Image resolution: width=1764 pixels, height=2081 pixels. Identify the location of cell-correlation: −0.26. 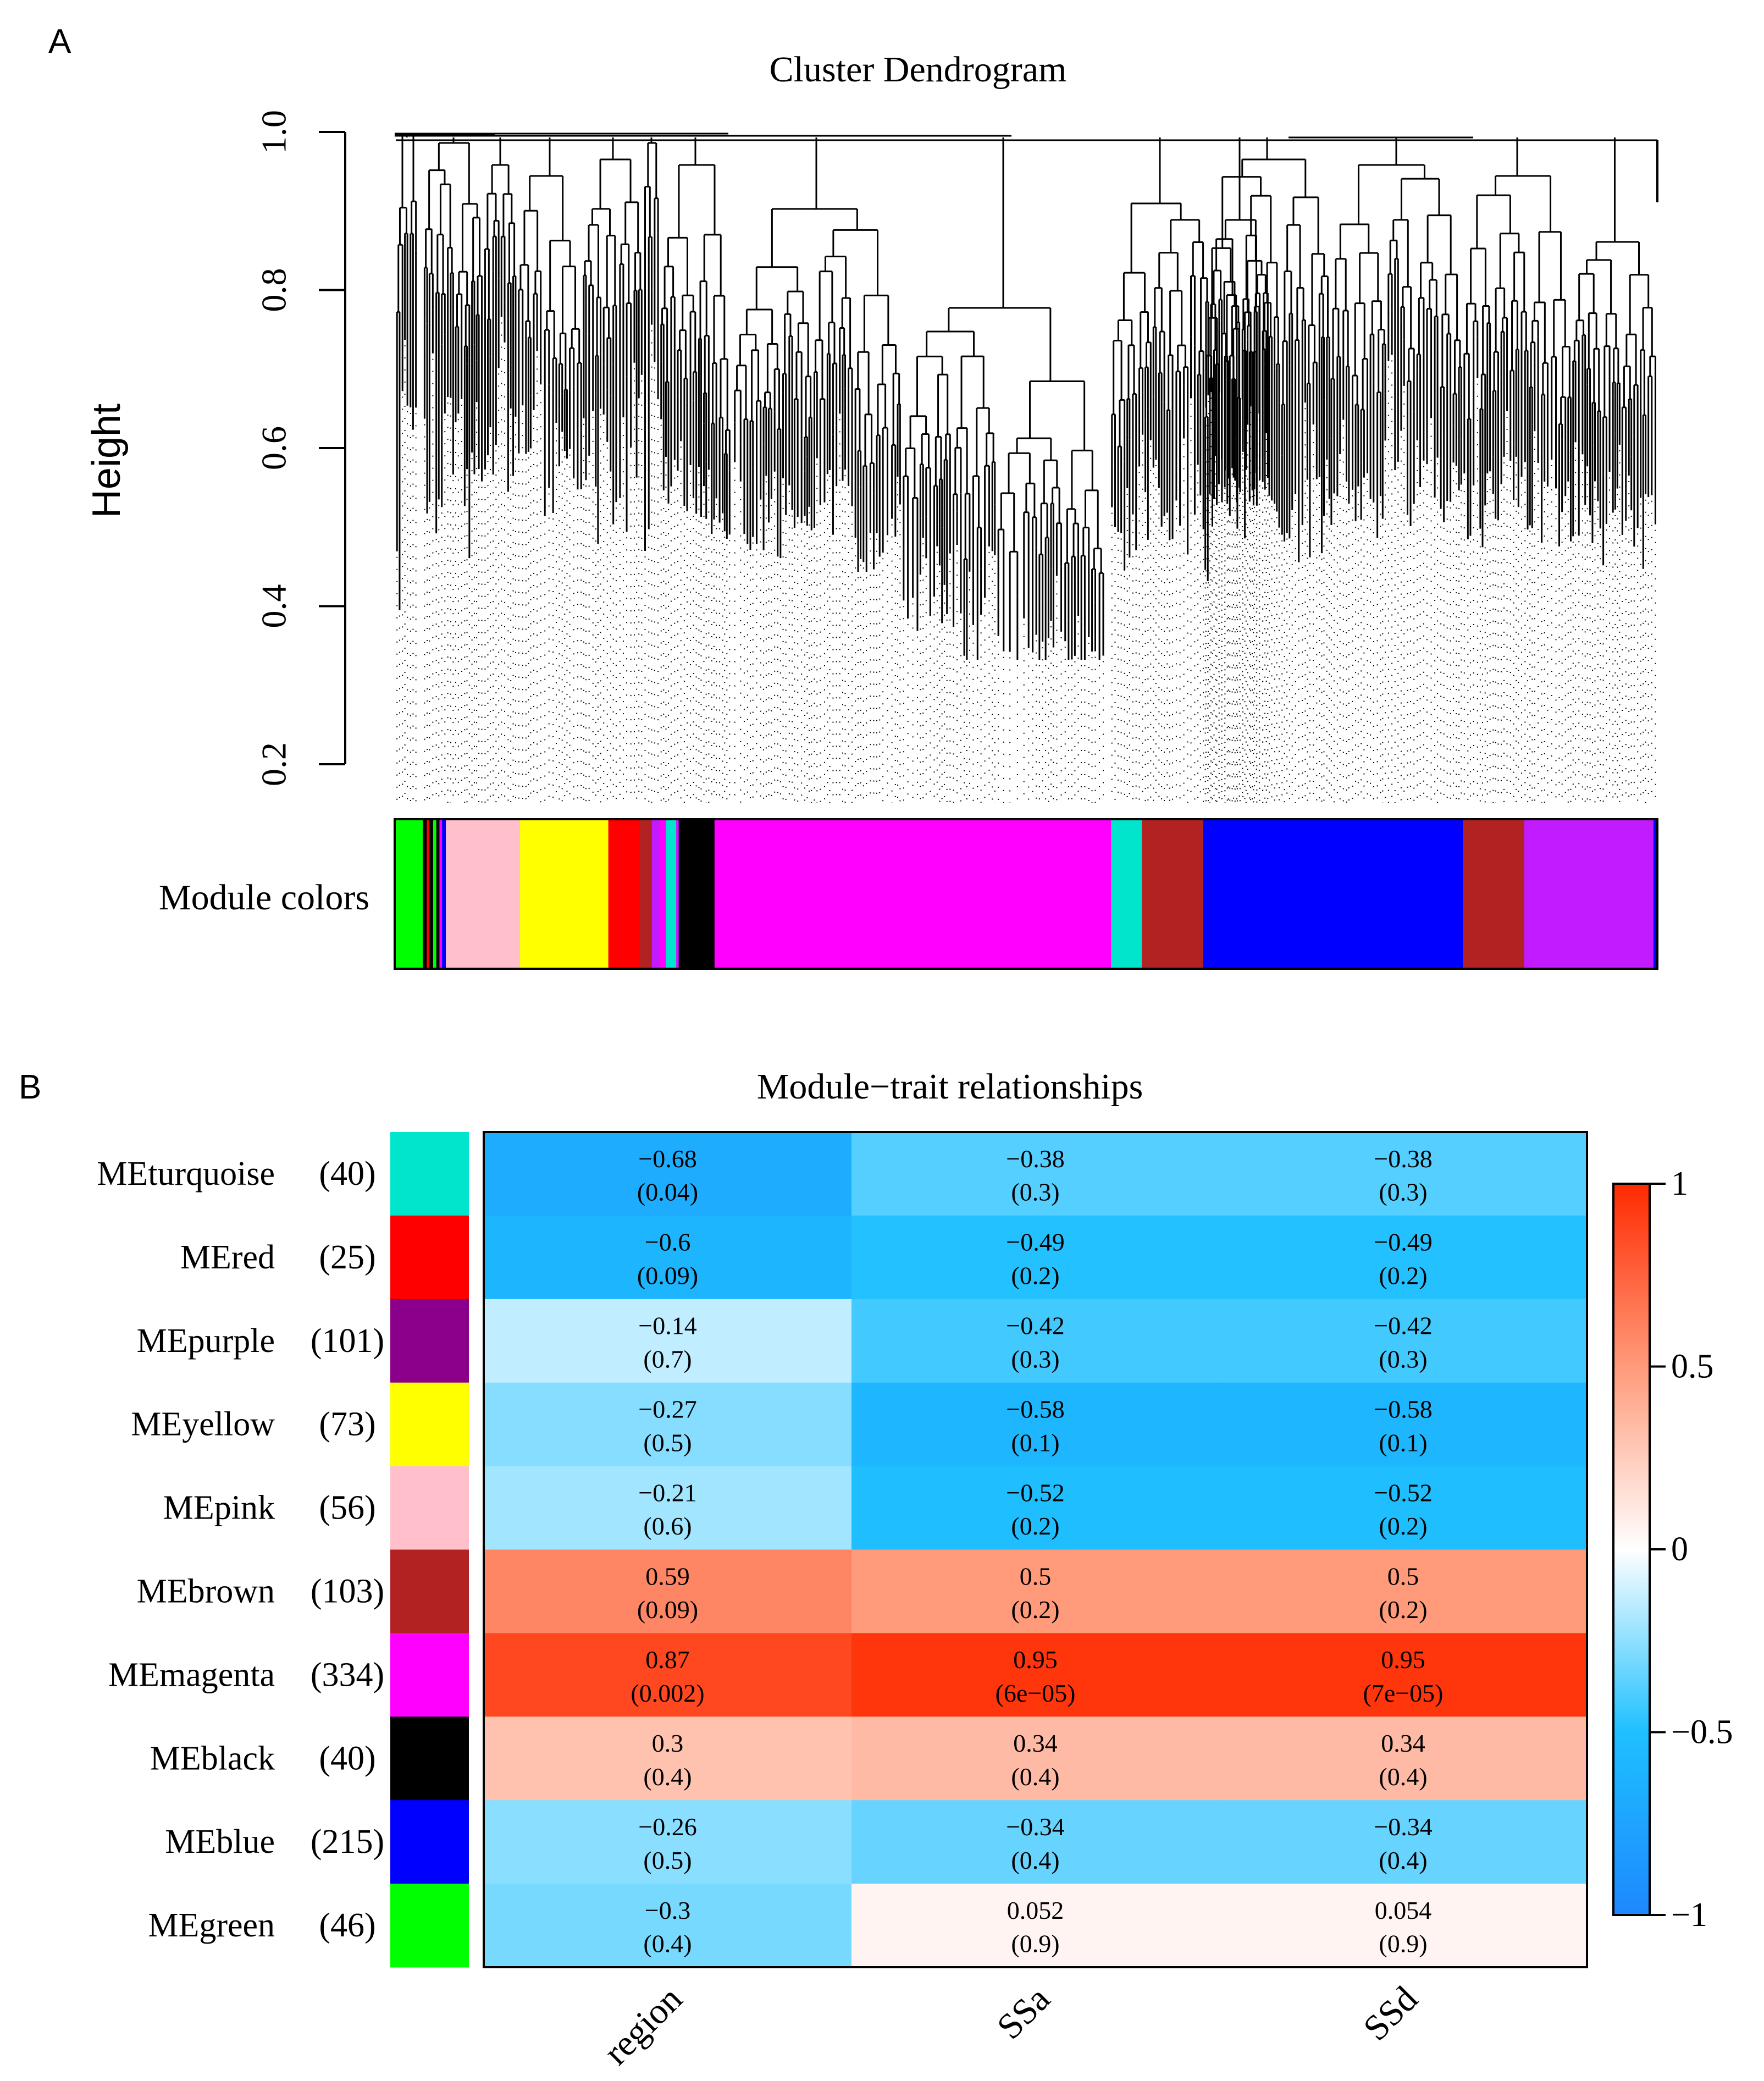
(667, 1827).